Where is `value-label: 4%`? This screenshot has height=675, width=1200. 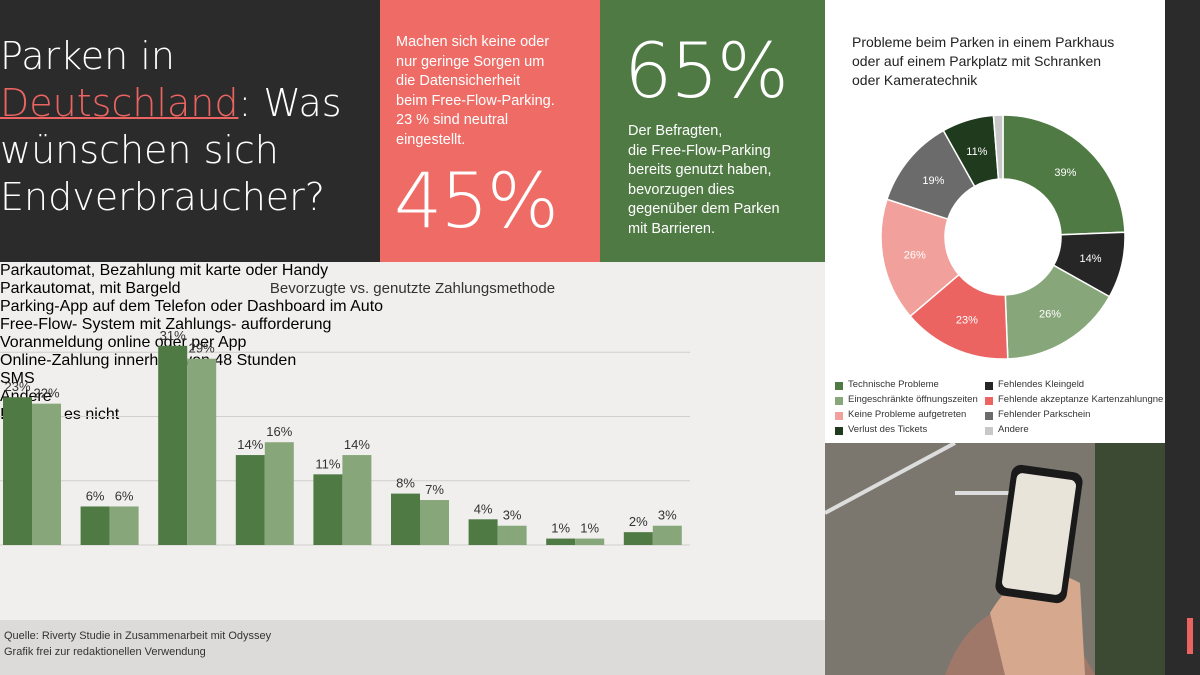 value-label: 4% is located at coordinates (483, 508).